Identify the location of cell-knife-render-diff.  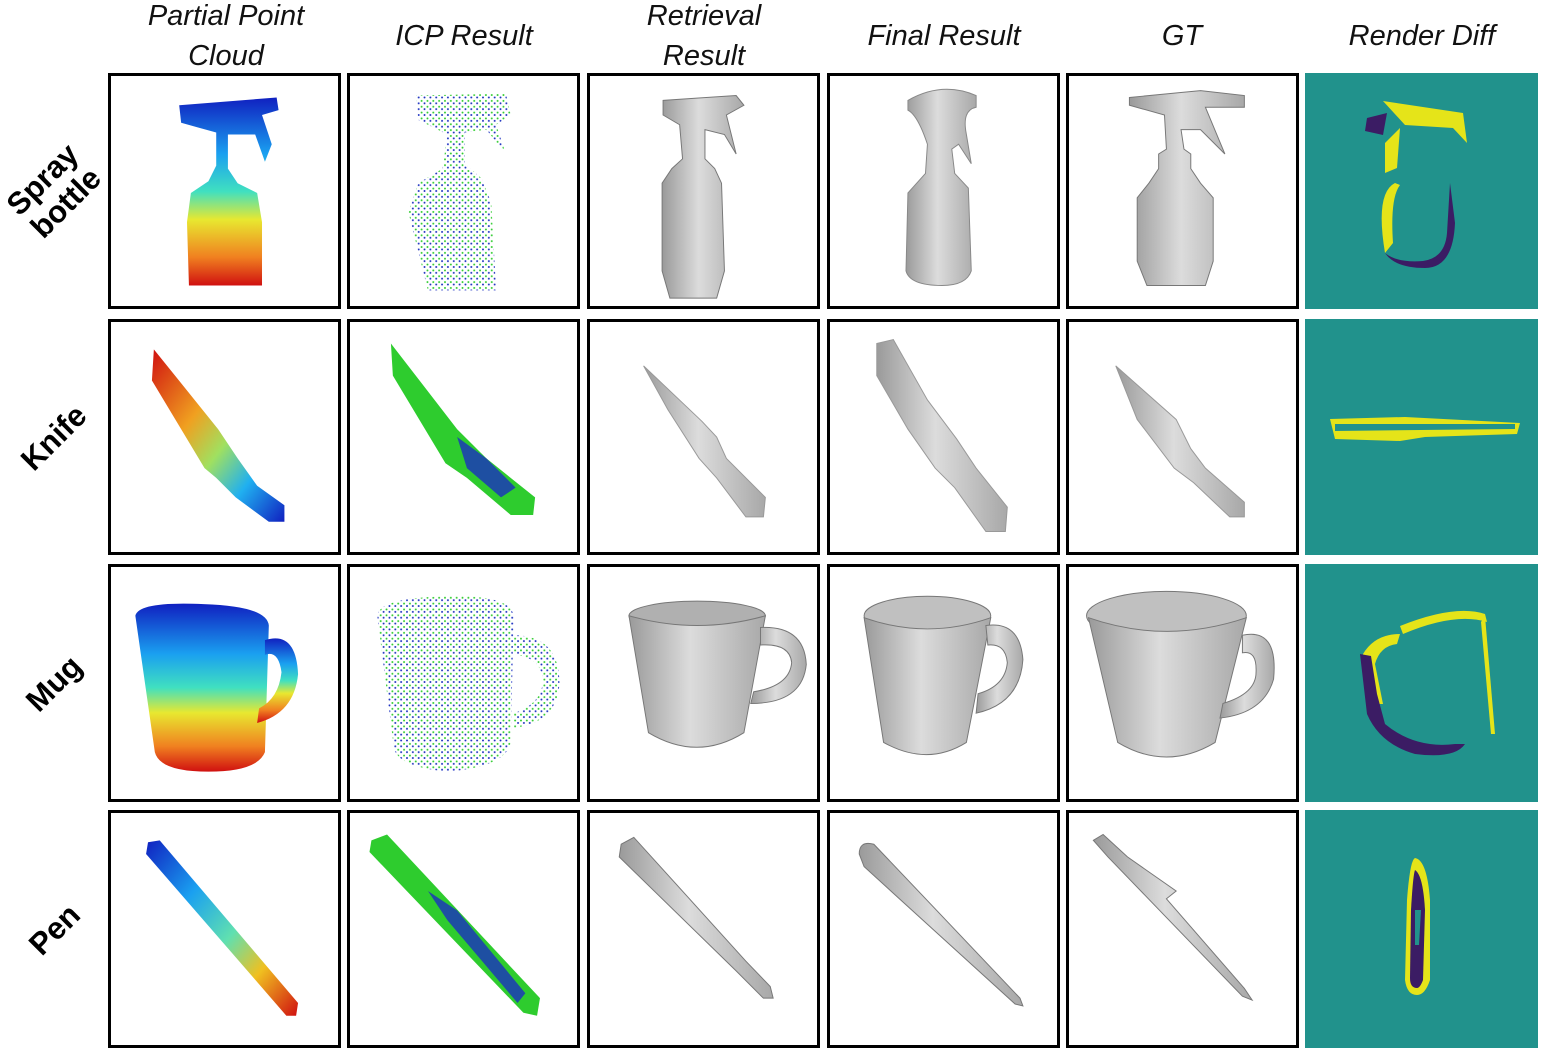
(1421, 437).